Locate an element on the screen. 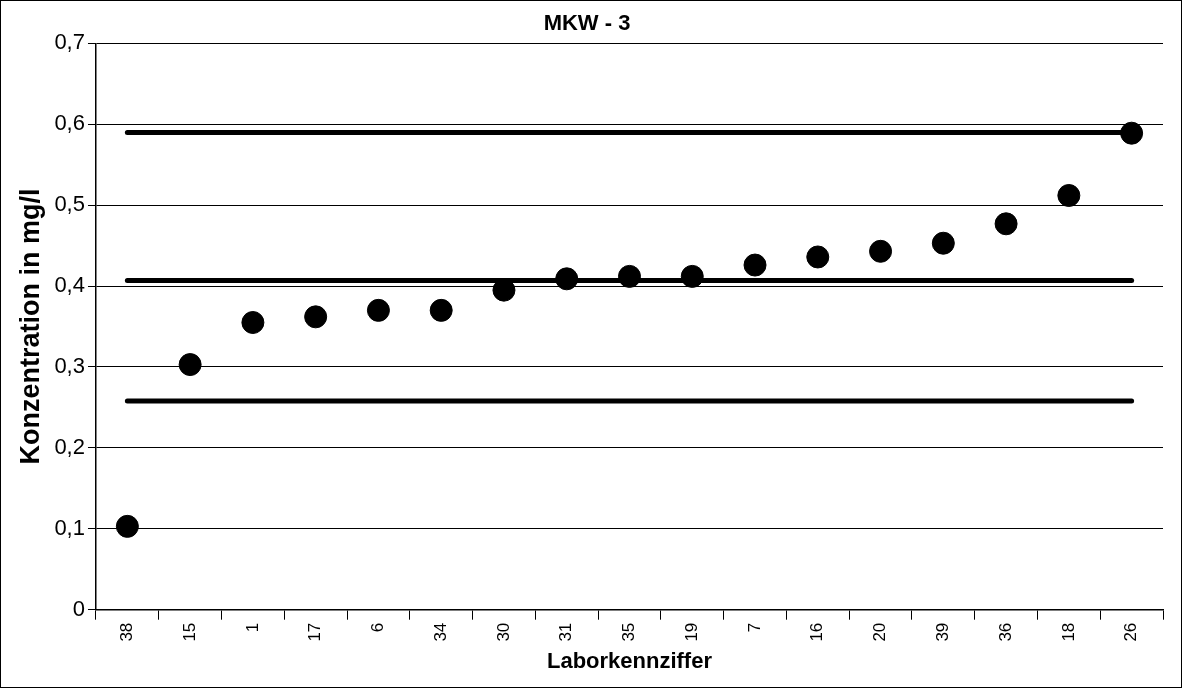  x-tick-label: 7 is located at coordinates (754, 627).